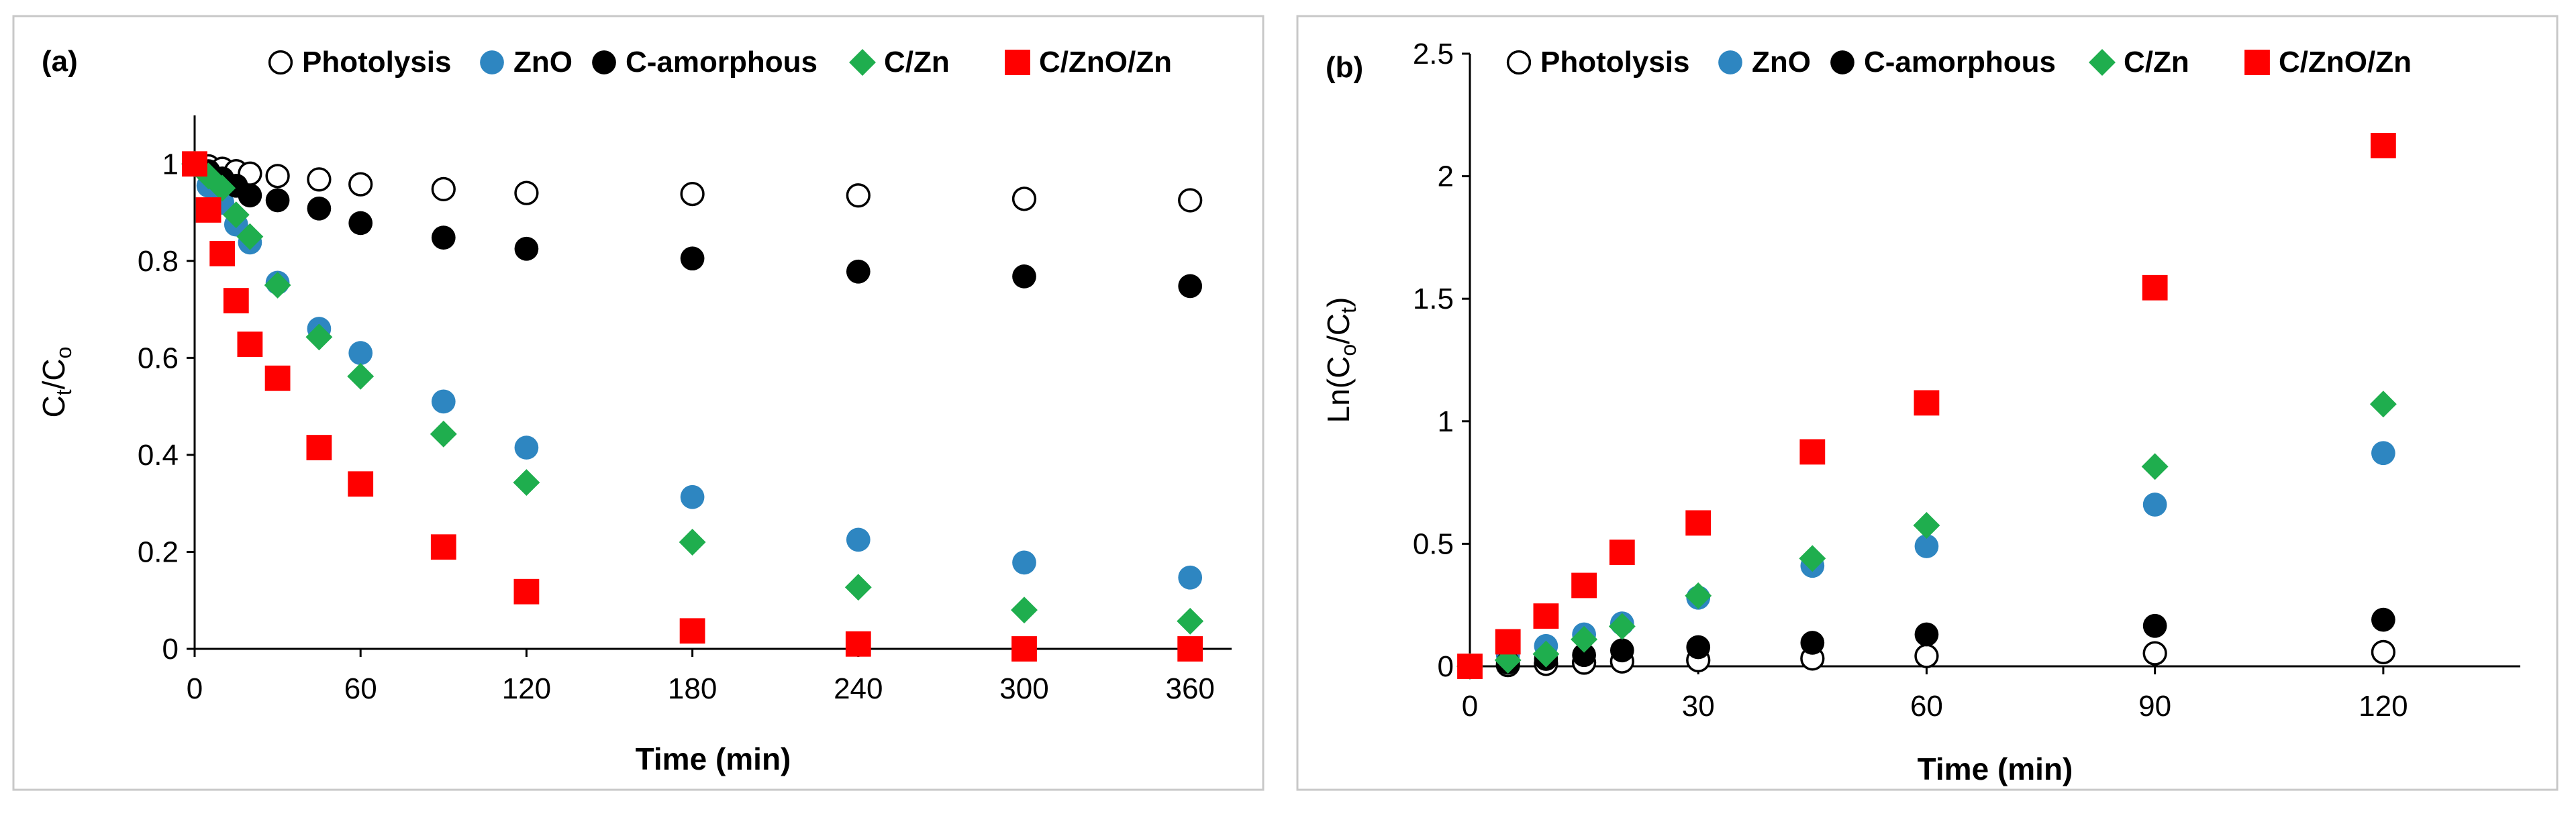 The width and height of the screenshot is (2576, 826). I want to click on x-tick-label: 30, so click(1698, 706).